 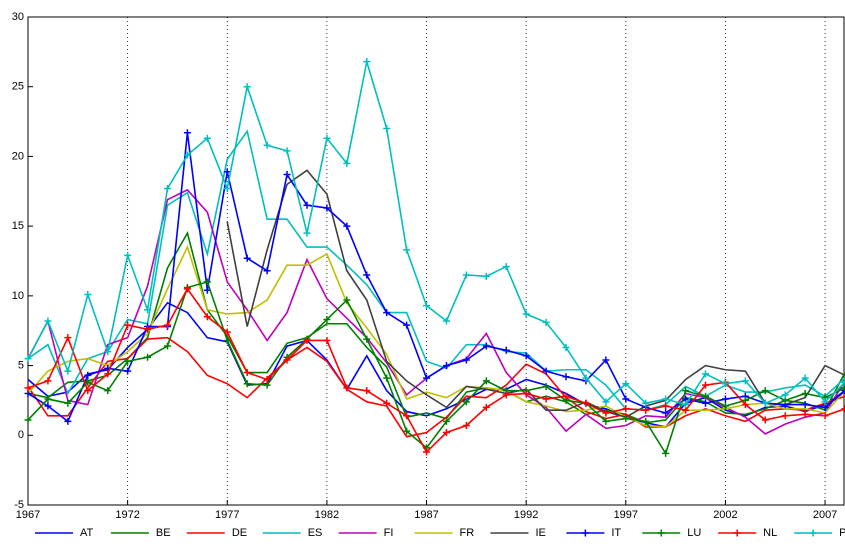 I want to click on legend-label: LU, so click(x=694, y=533).